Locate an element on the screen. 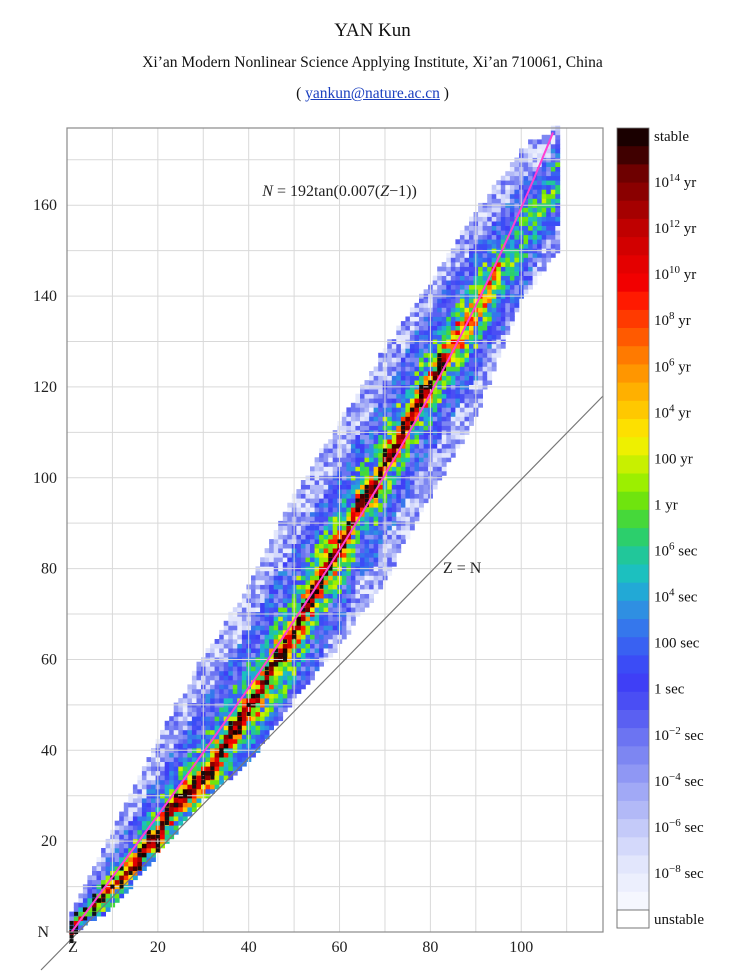 This screenshot has width=745, height=972. colorbar-label: 104 sec is located at coordinates (676, 596).